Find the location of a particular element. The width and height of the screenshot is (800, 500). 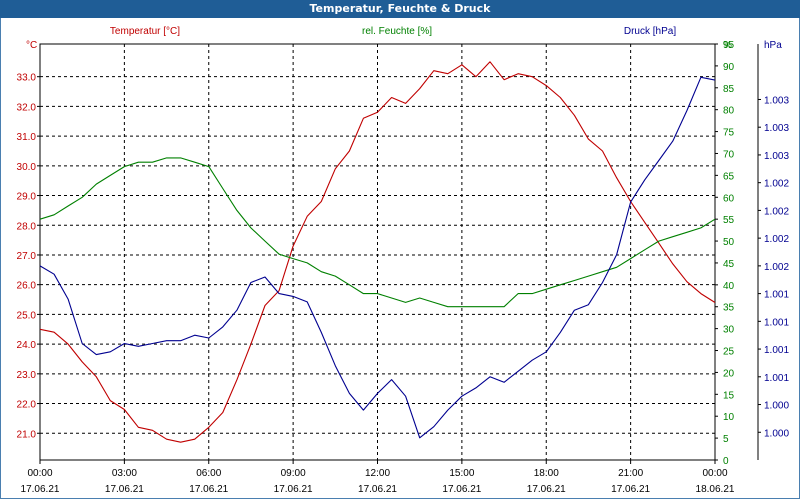

humidity-unit: % is located at coordinates (727, 45).